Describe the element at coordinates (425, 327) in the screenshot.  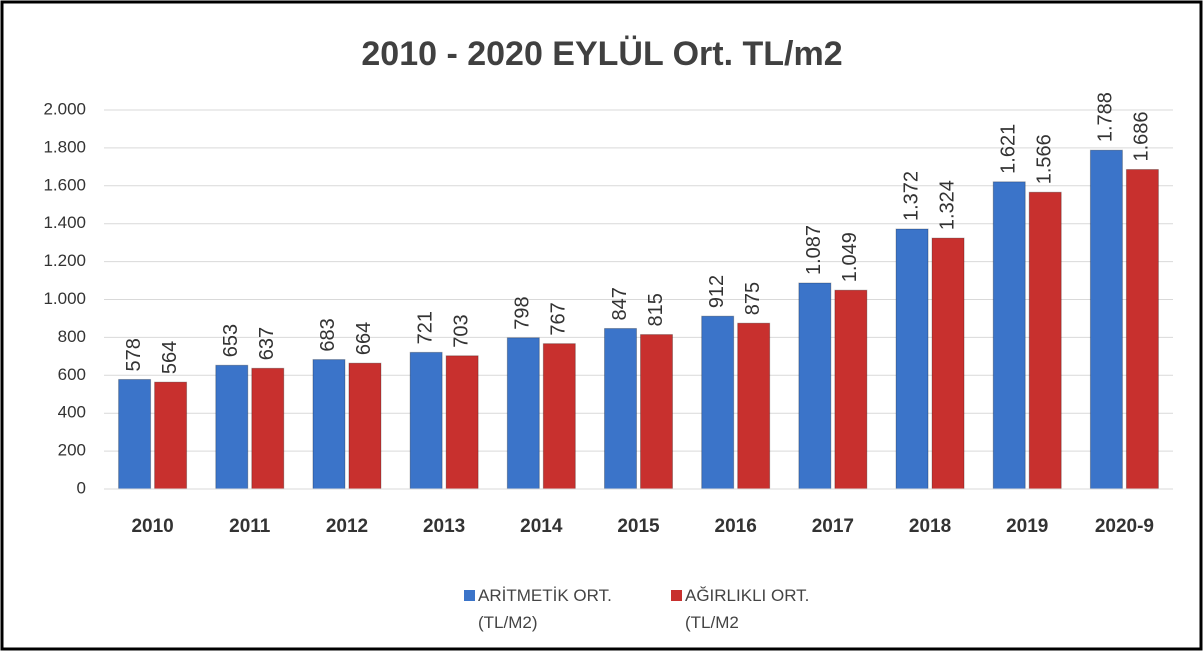
I see `data-label: 721` at that location.